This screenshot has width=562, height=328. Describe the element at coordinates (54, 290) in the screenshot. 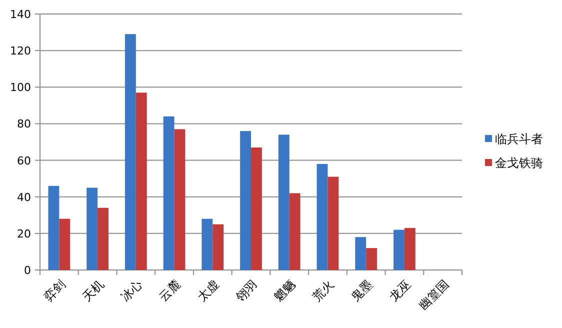

I see `x-tick-label: 弈剑` at that location.